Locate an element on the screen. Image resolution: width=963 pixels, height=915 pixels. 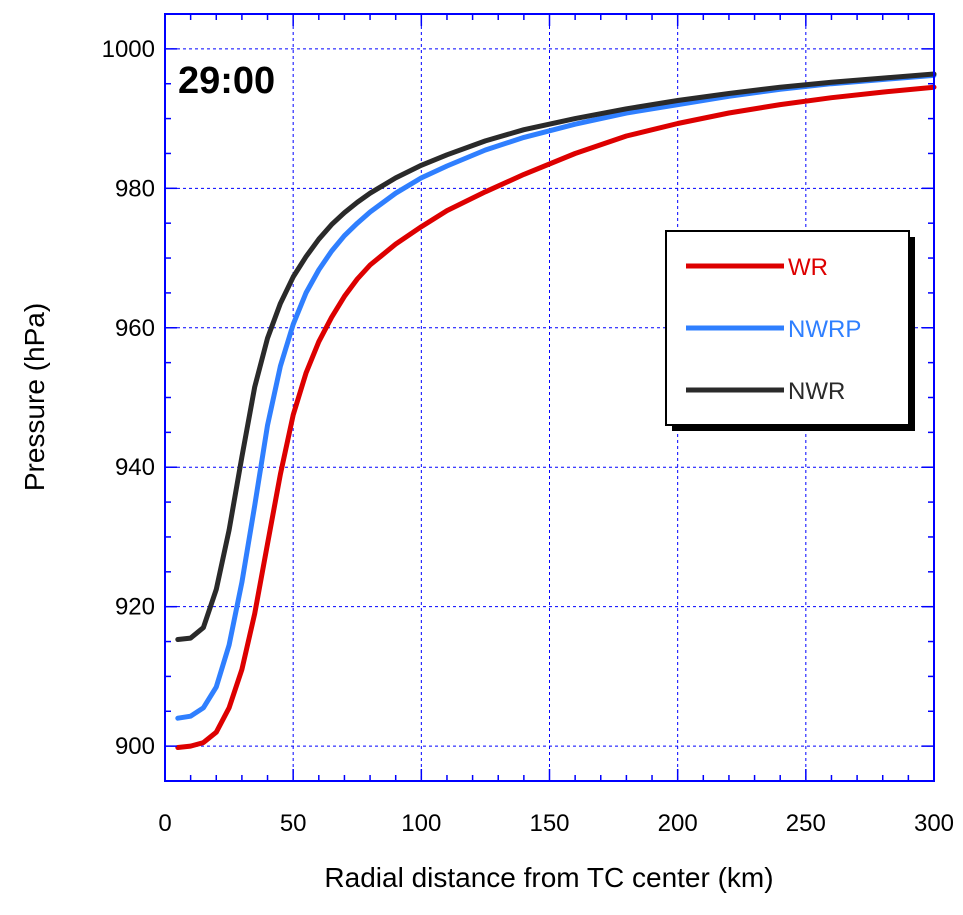
time-annotation: 29:00 is located at coordinates (226, 81).